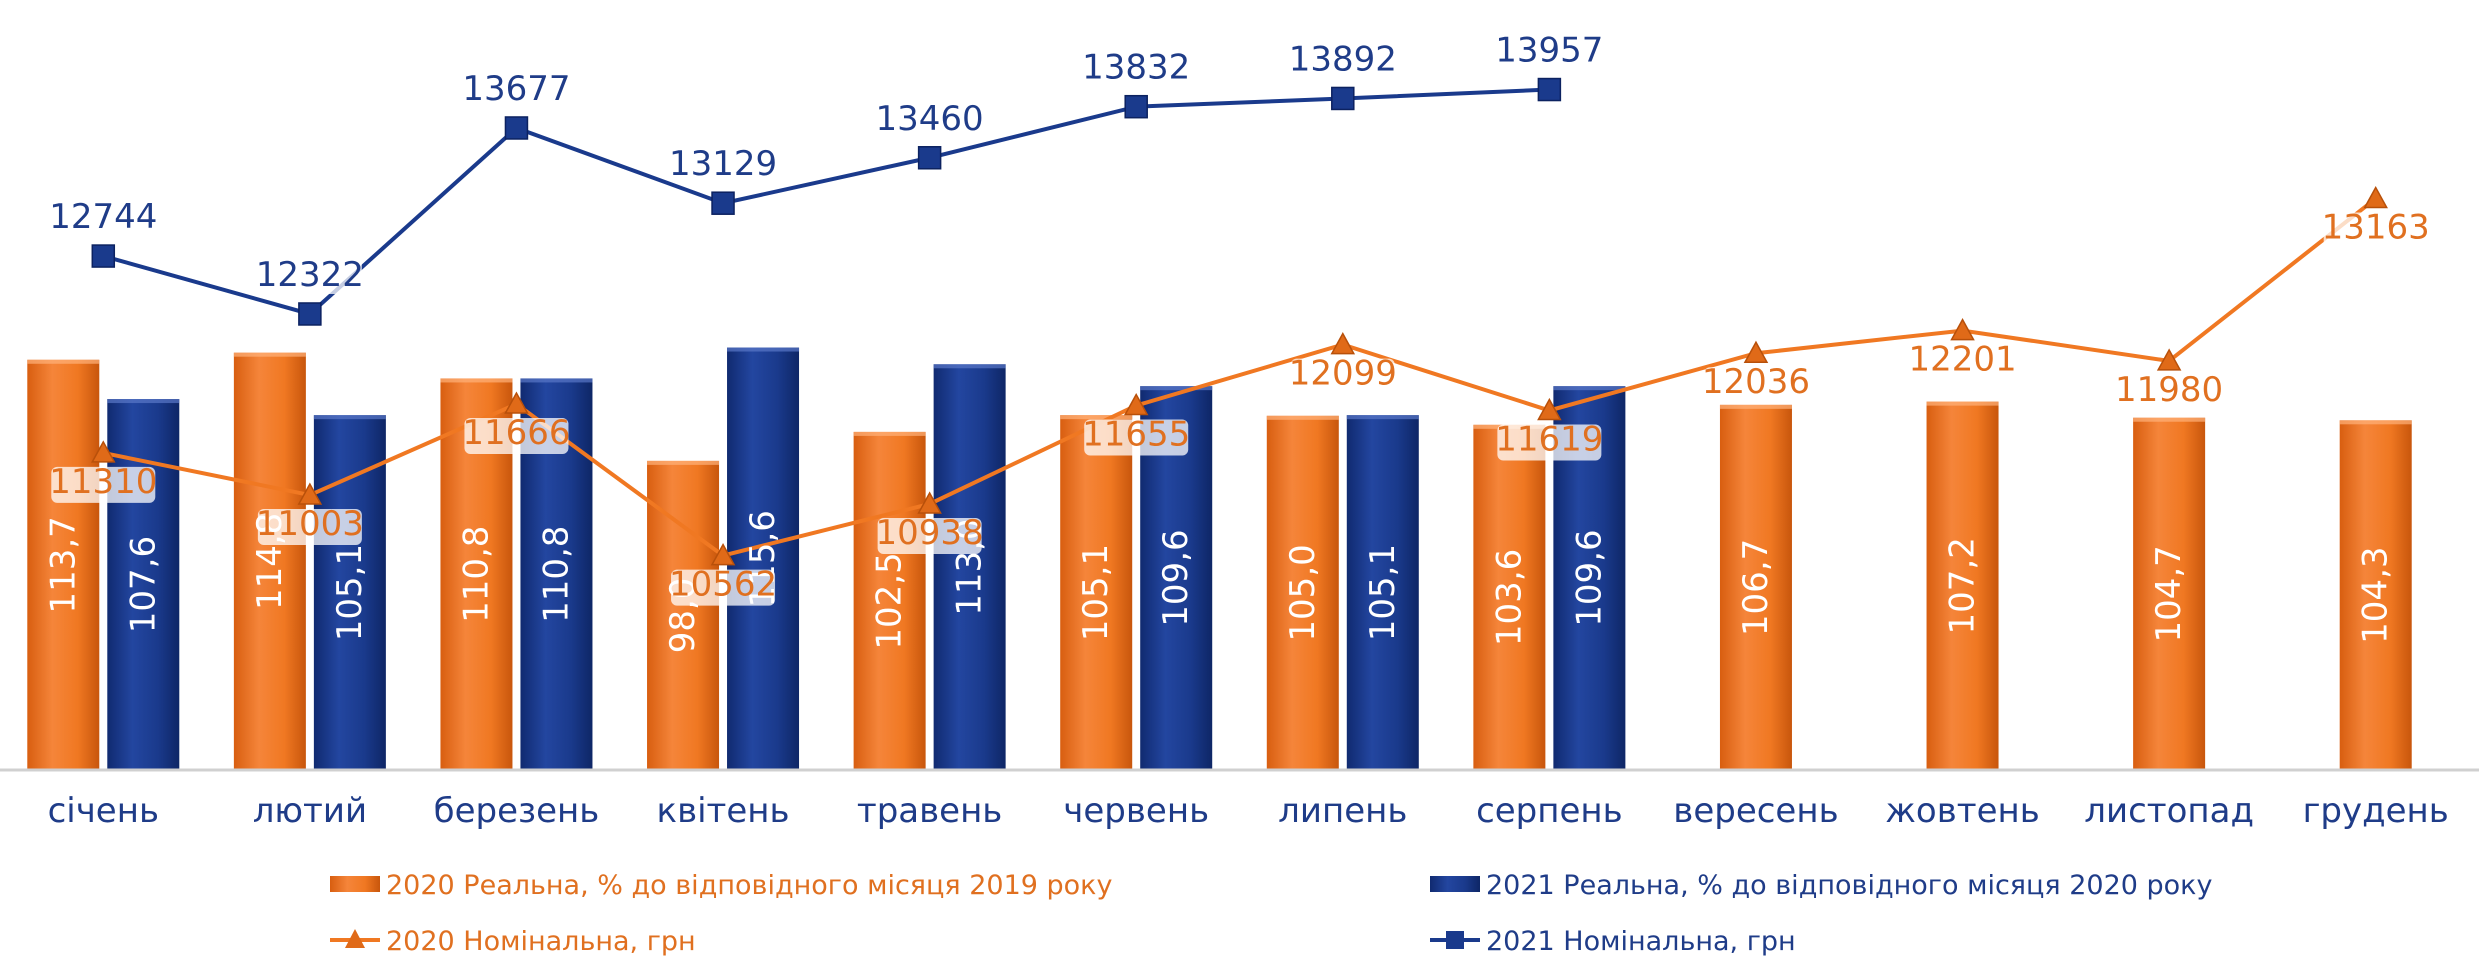  Describe the element at coordinates (103, 811) in the screenshot. I see `category-label: січень` at that location.